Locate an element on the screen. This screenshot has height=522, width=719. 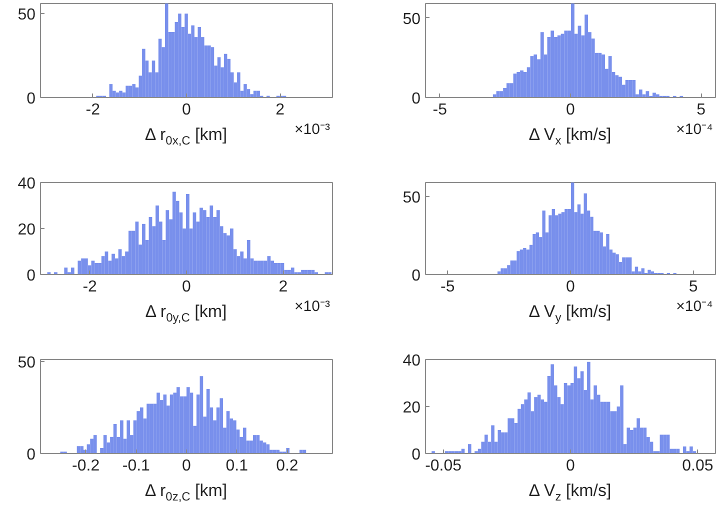
x-axis-title: Δ V$_{x}$ [km/s] is located at coordinates (570, 136).